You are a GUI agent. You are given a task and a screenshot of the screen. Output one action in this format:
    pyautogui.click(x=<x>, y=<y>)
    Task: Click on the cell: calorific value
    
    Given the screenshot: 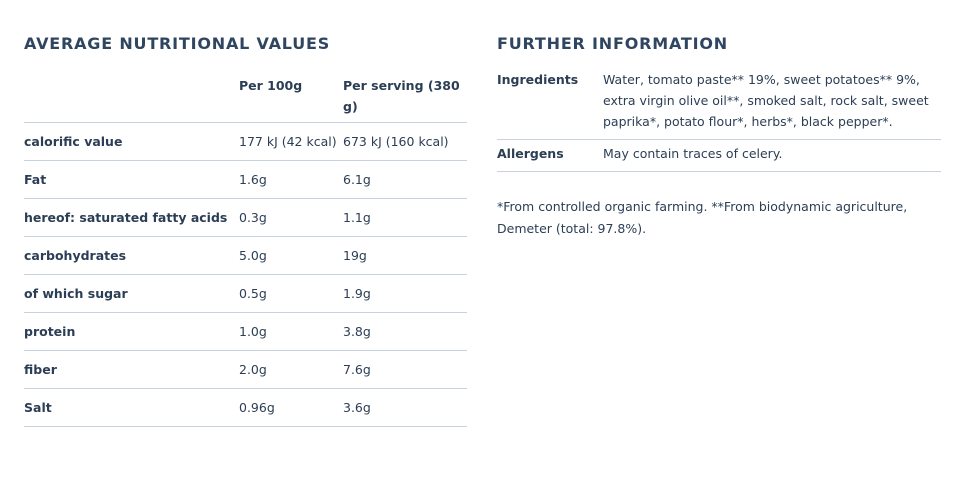 What is the action you would take?
    pyautogui.click(x=131, y=141)
    